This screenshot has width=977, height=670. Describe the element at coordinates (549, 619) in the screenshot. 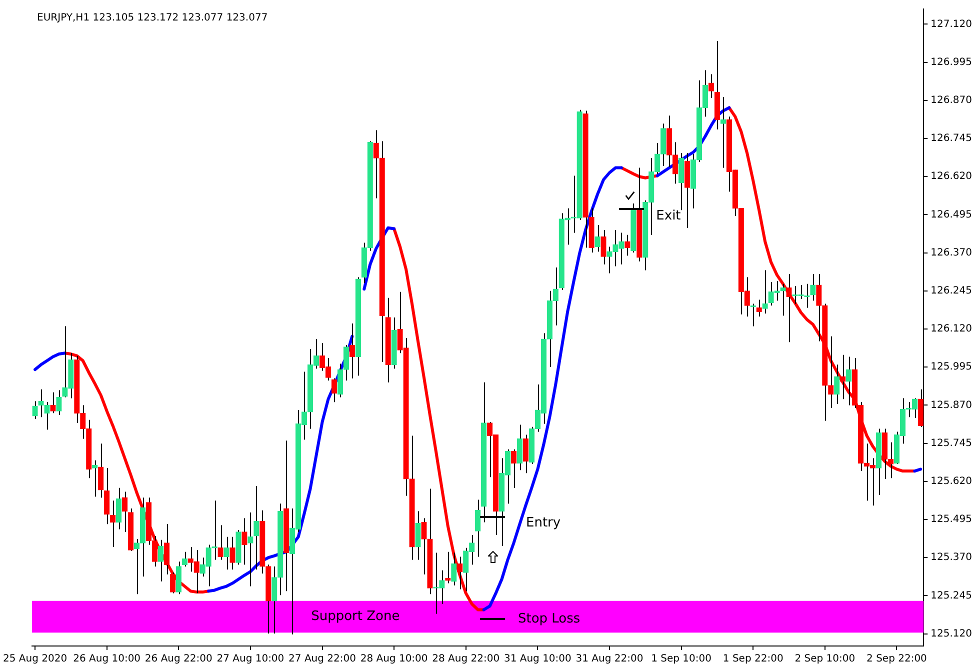

I see `annotation: Stop Loss` at that location.